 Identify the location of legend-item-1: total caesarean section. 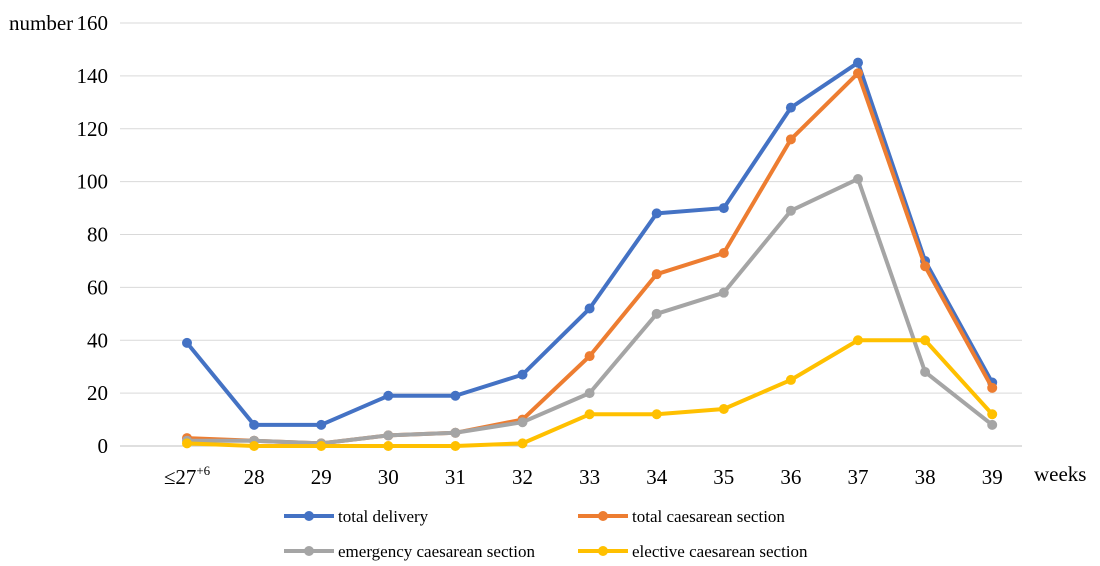
(681, 516).